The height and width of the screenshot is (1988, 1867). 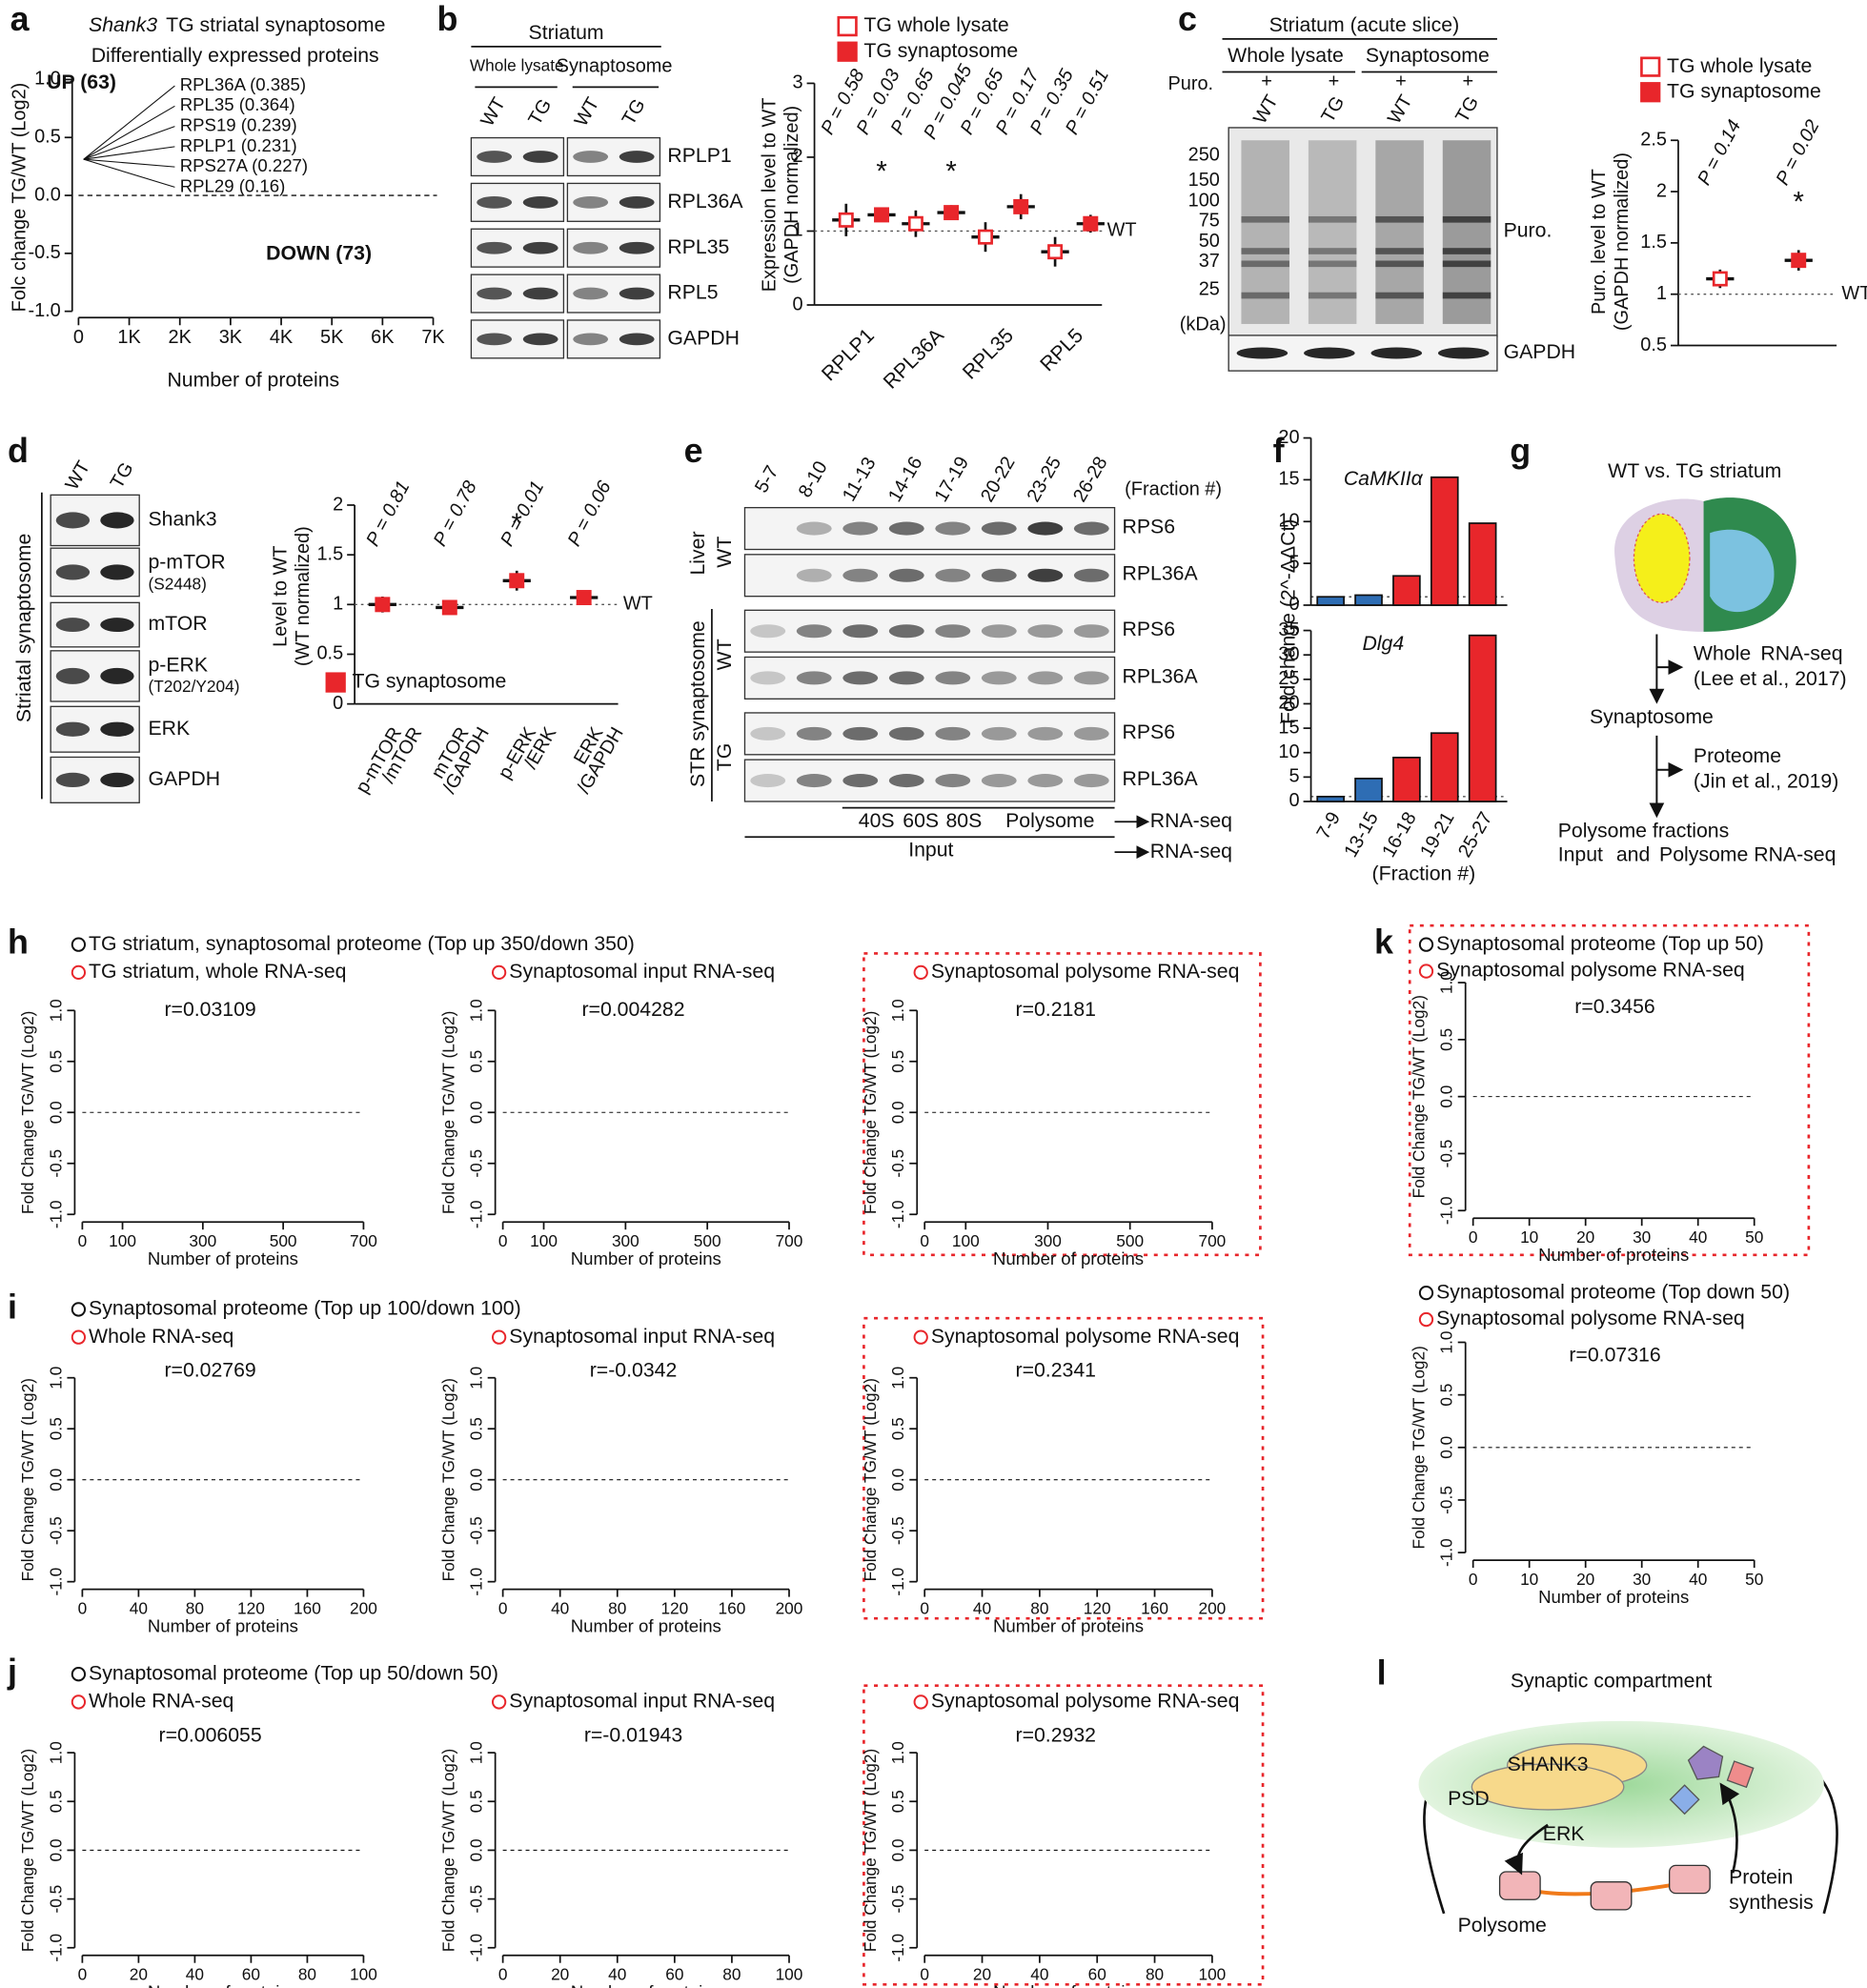 What do you see at coordinates (590, 513) in the screenshot?
I see `p-value: P = 0.06` at bounding box center [590, 513].